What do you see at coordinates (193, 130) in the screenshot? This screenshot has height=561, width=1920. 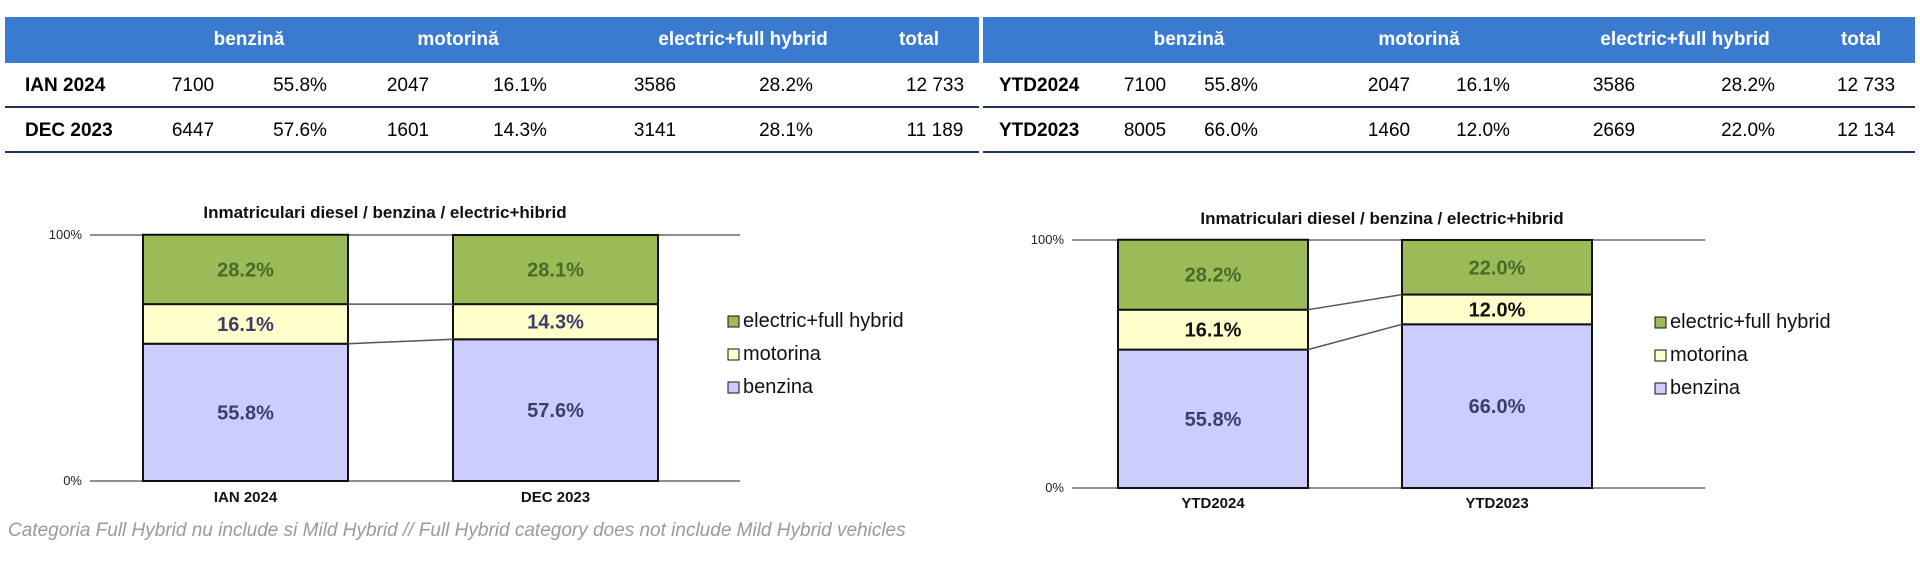 I see `benzina-count: 6447` at bounding box center [193, 130].